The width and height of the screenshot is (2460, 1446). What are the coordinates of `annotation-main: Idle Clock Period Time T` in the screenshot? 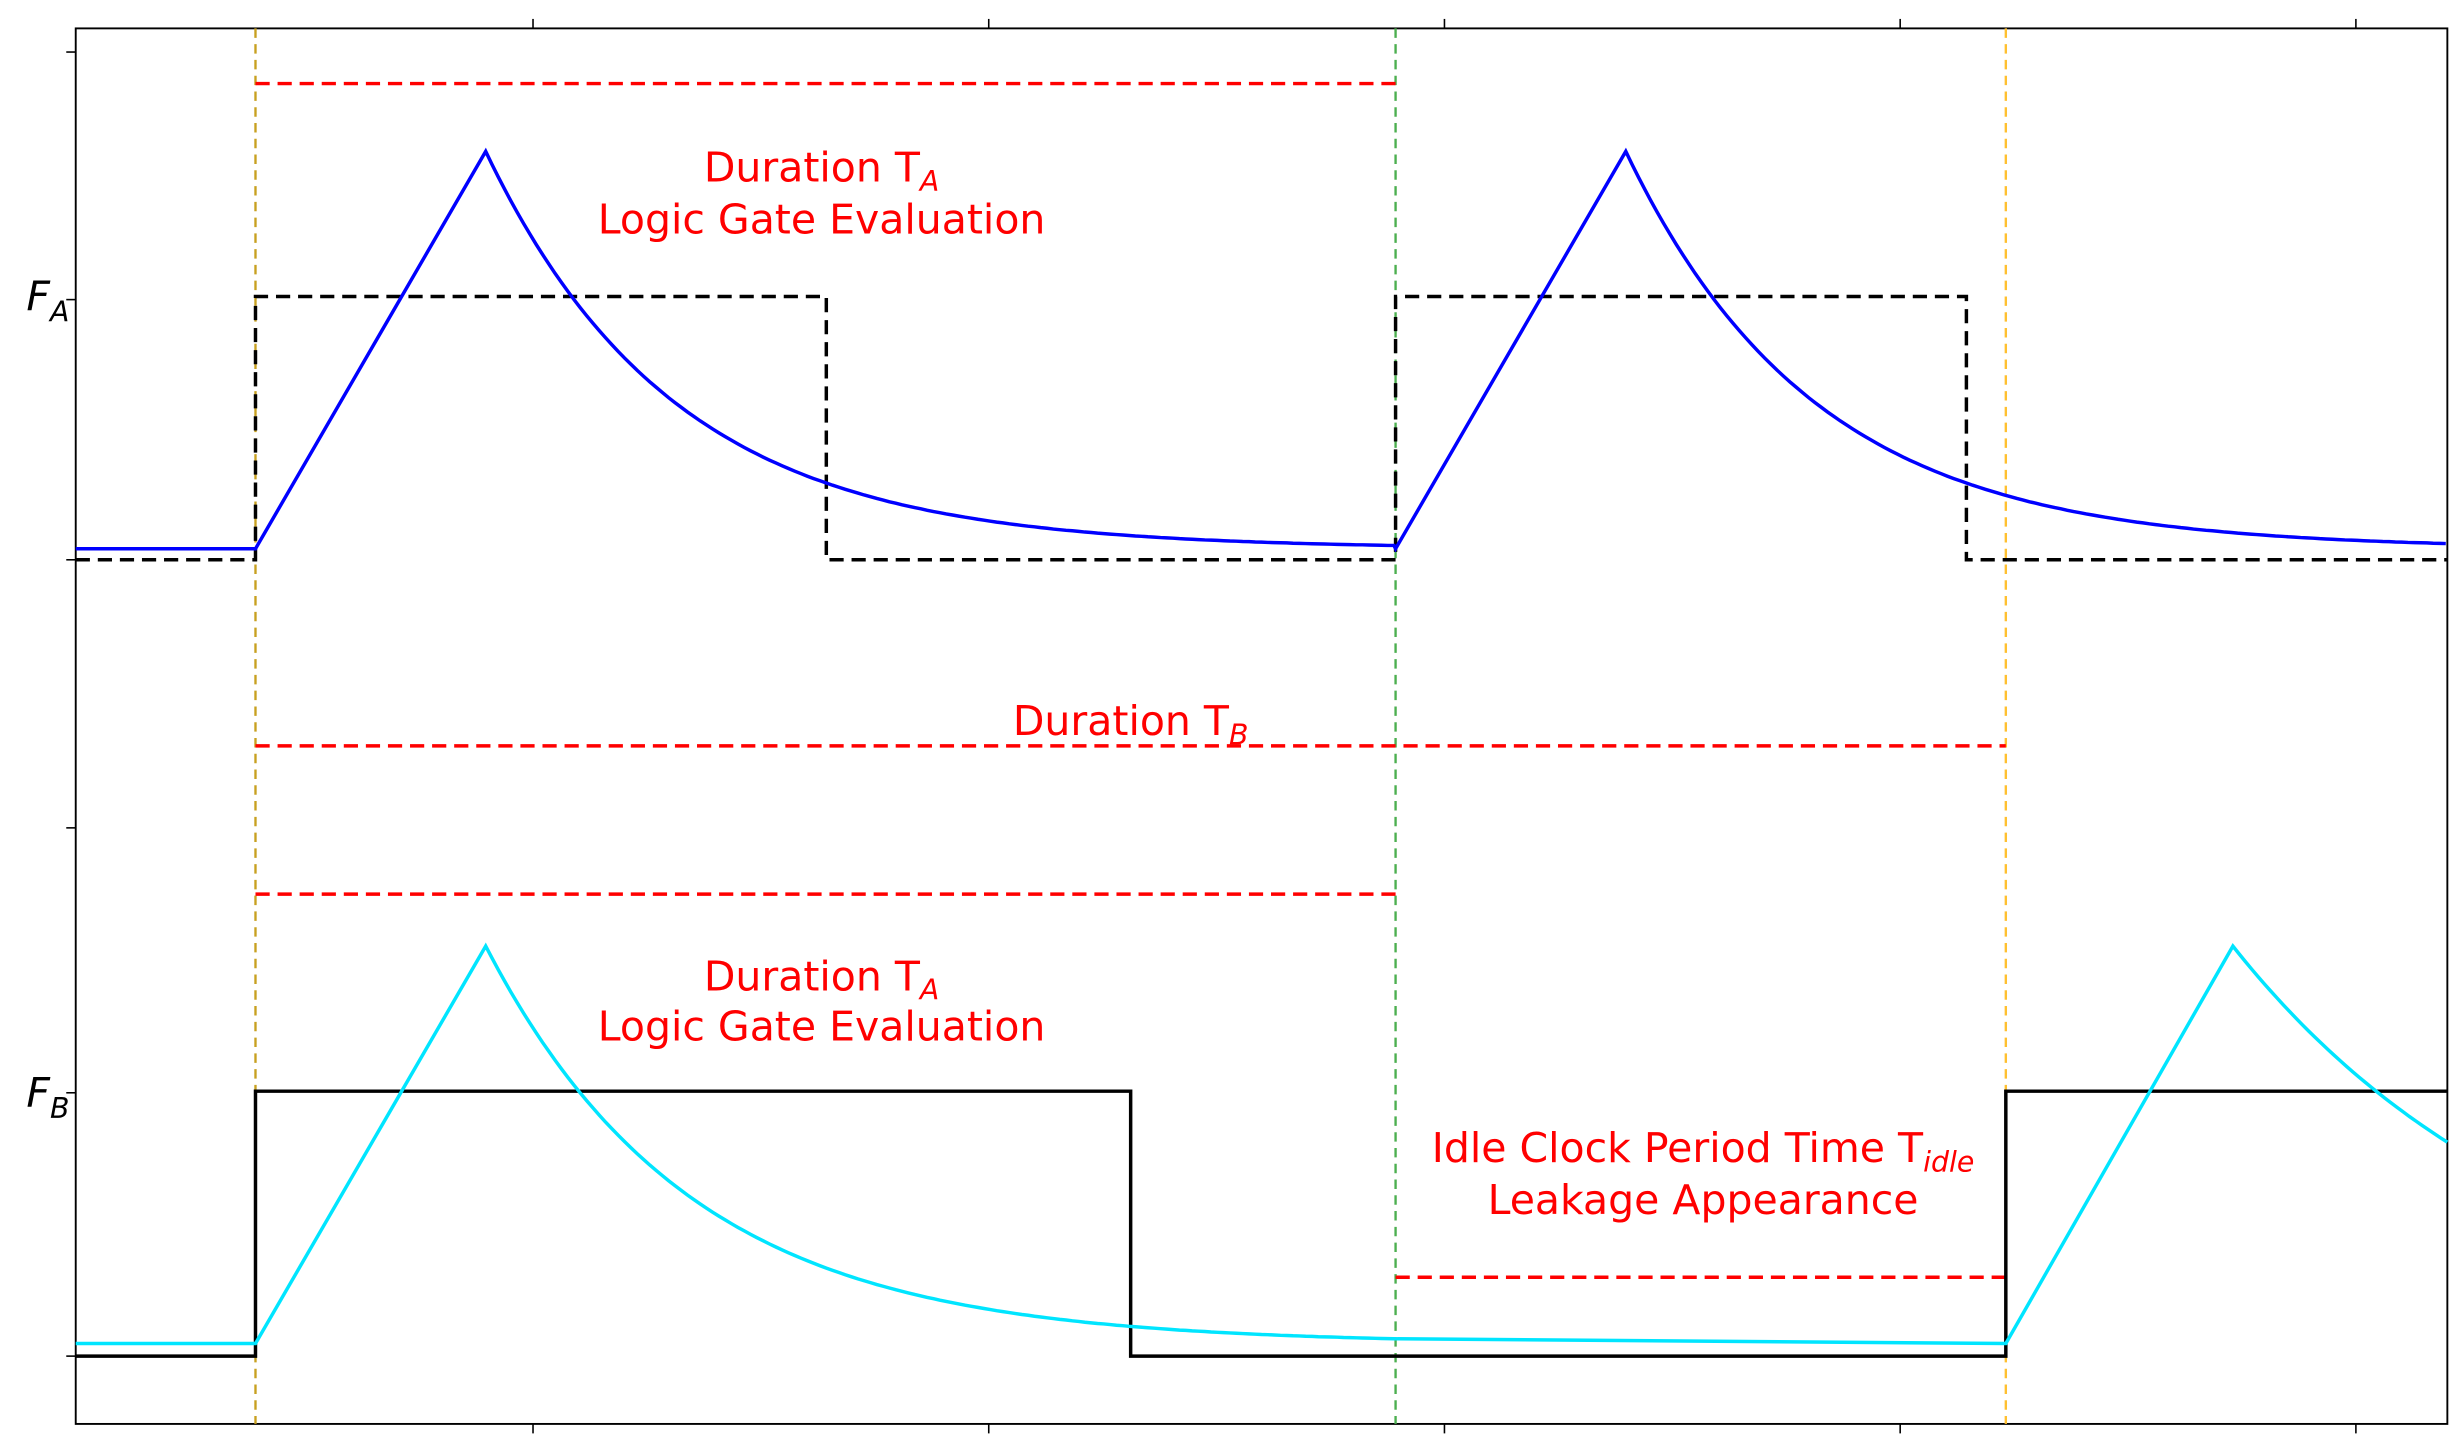 It's located at (1678, 1148).